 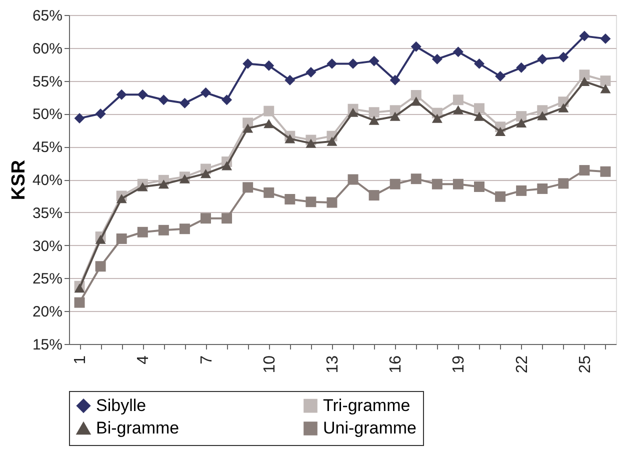 I want to click on x-tick-label: 16, so click(x=396, y=364).